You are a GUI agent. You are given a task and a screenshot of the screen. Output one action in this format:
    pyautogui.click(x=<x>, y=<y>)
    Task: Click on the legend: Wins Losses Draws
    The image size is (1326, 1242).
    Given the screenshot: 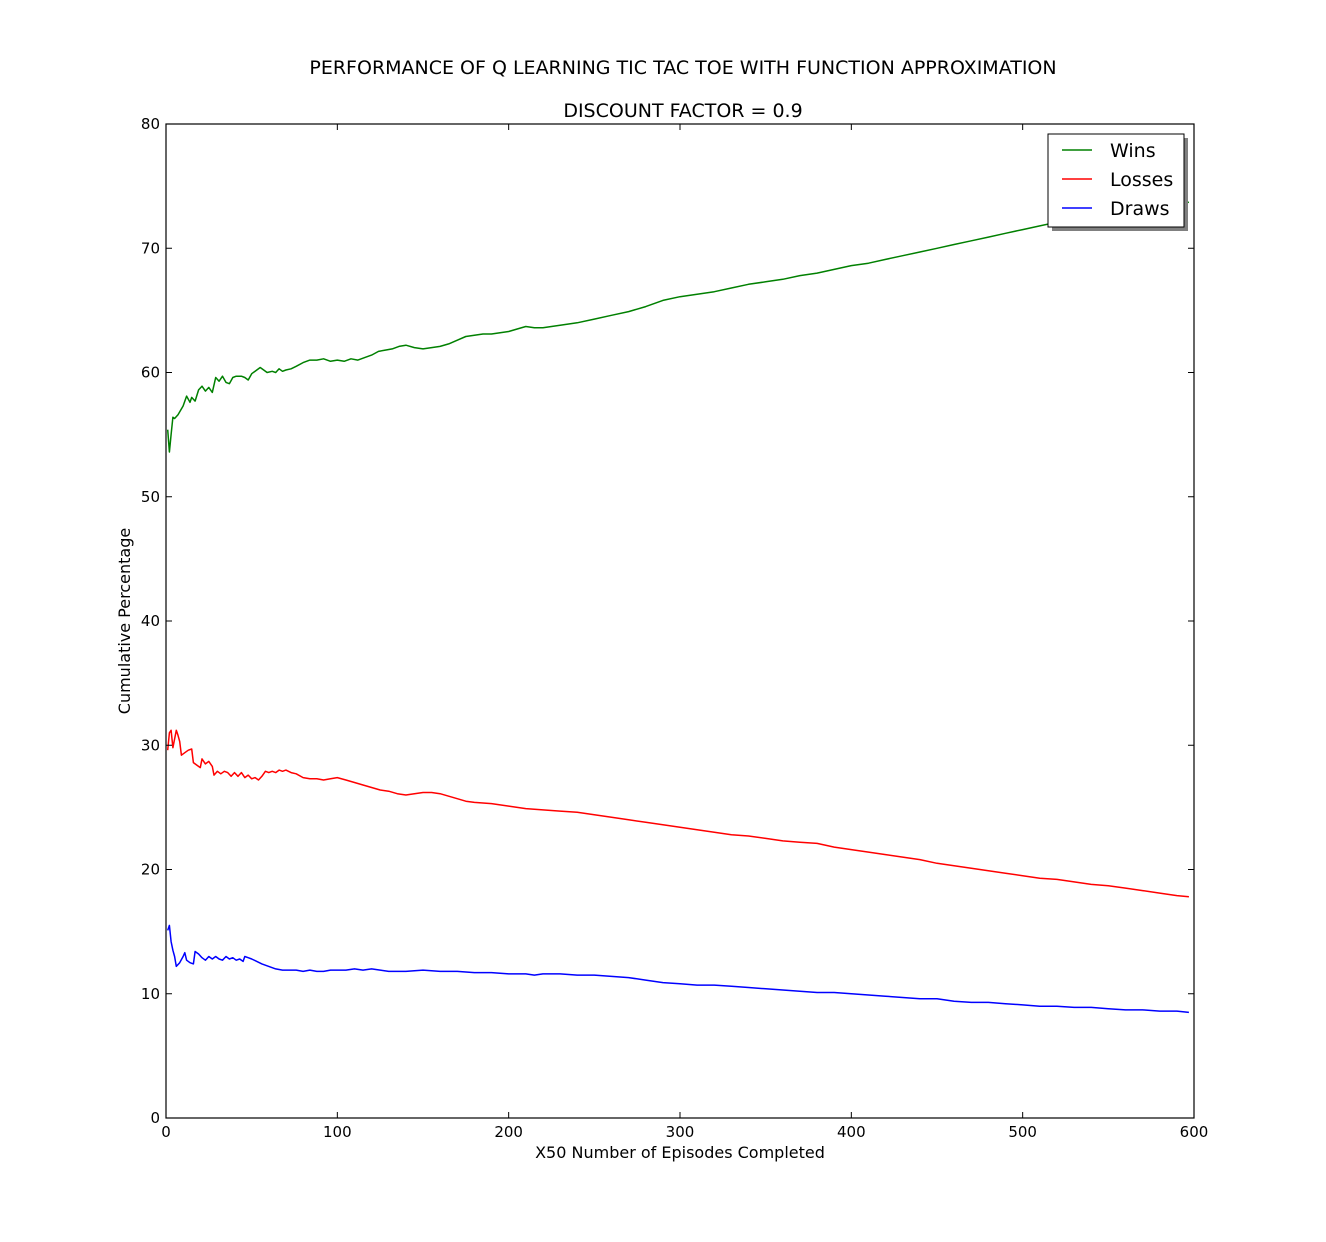 What is the action you would take?
    pyautogui.click(x=1117, y=182)
    